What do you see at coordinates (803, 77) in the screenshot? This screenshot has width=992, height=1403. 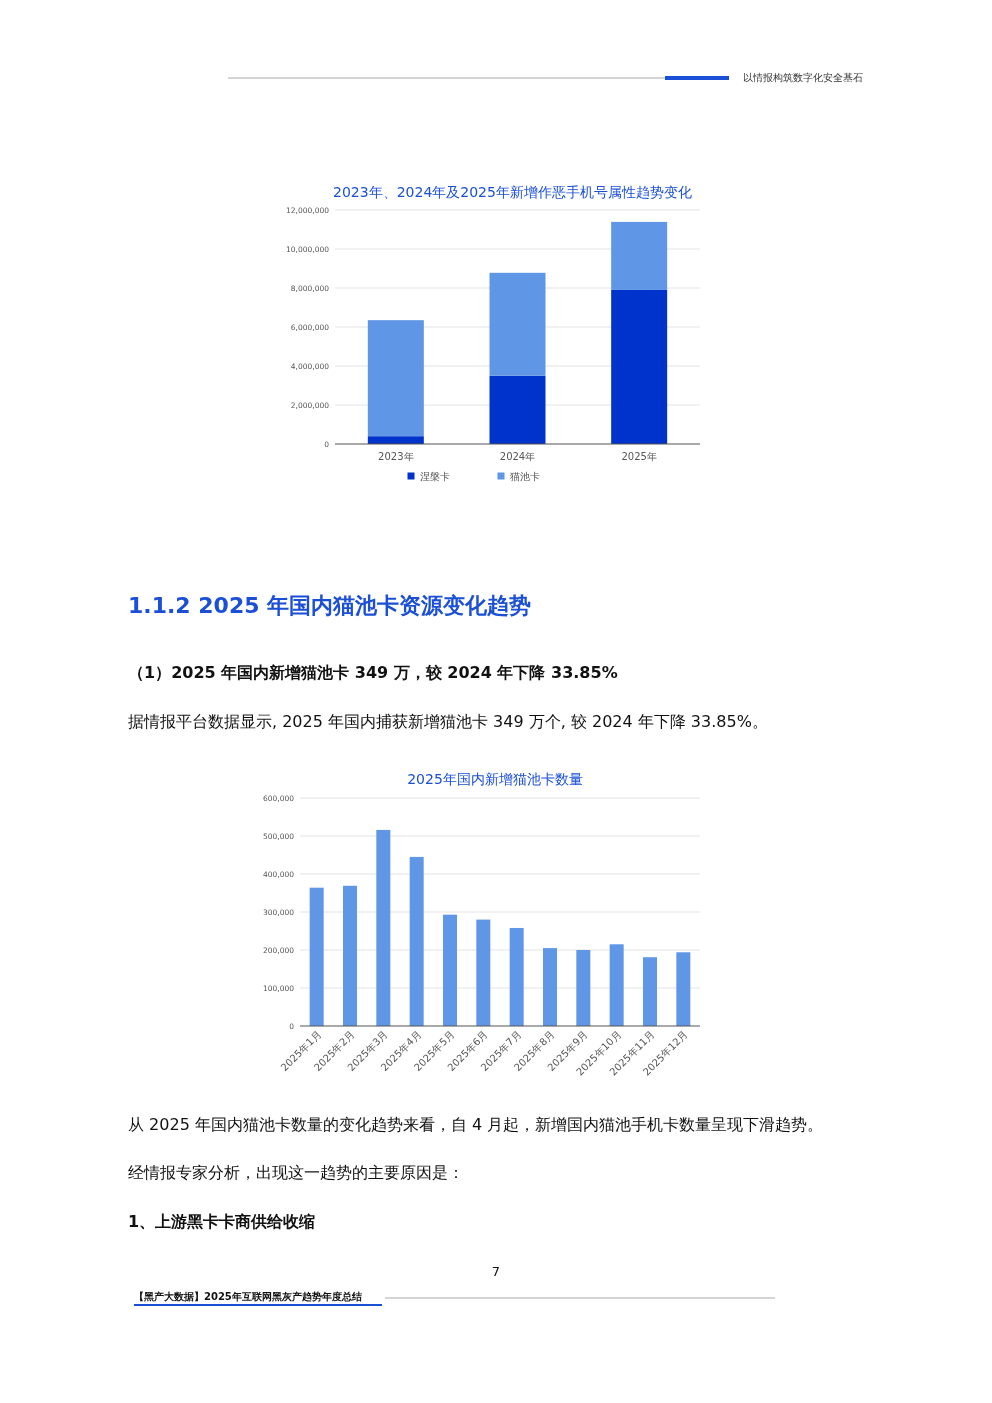 I see `text: 以情报构筑数字化安全基石` at bounding box center [803, 77].